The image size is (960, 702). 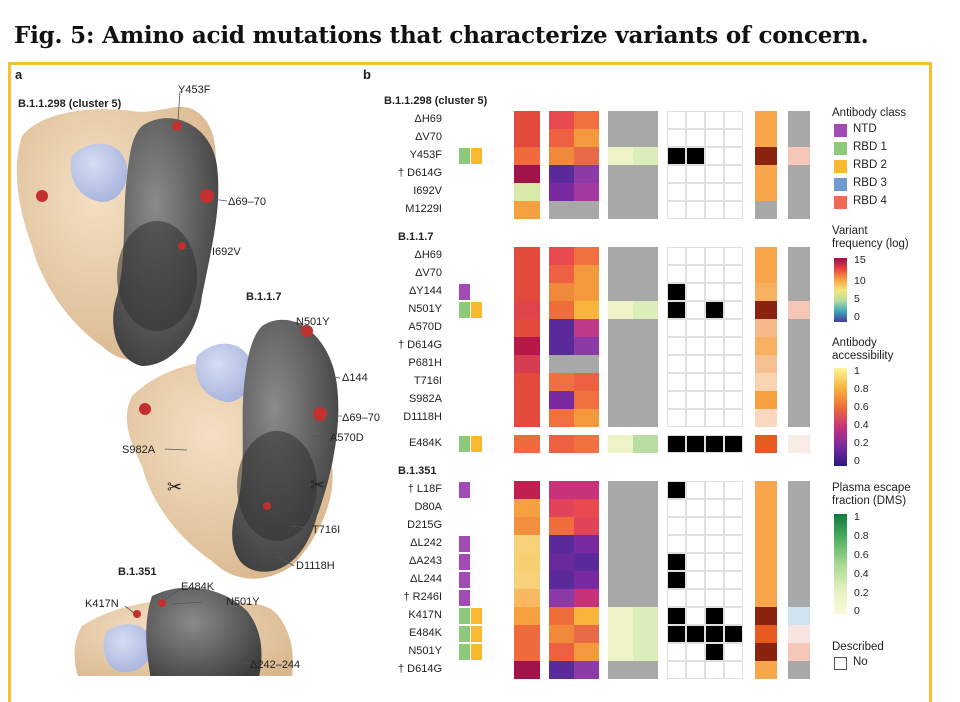 What do you see at coordinates (139, 450) in the screenshot?
I see `mutation-label: S982A` at bounding box center [139, 450].